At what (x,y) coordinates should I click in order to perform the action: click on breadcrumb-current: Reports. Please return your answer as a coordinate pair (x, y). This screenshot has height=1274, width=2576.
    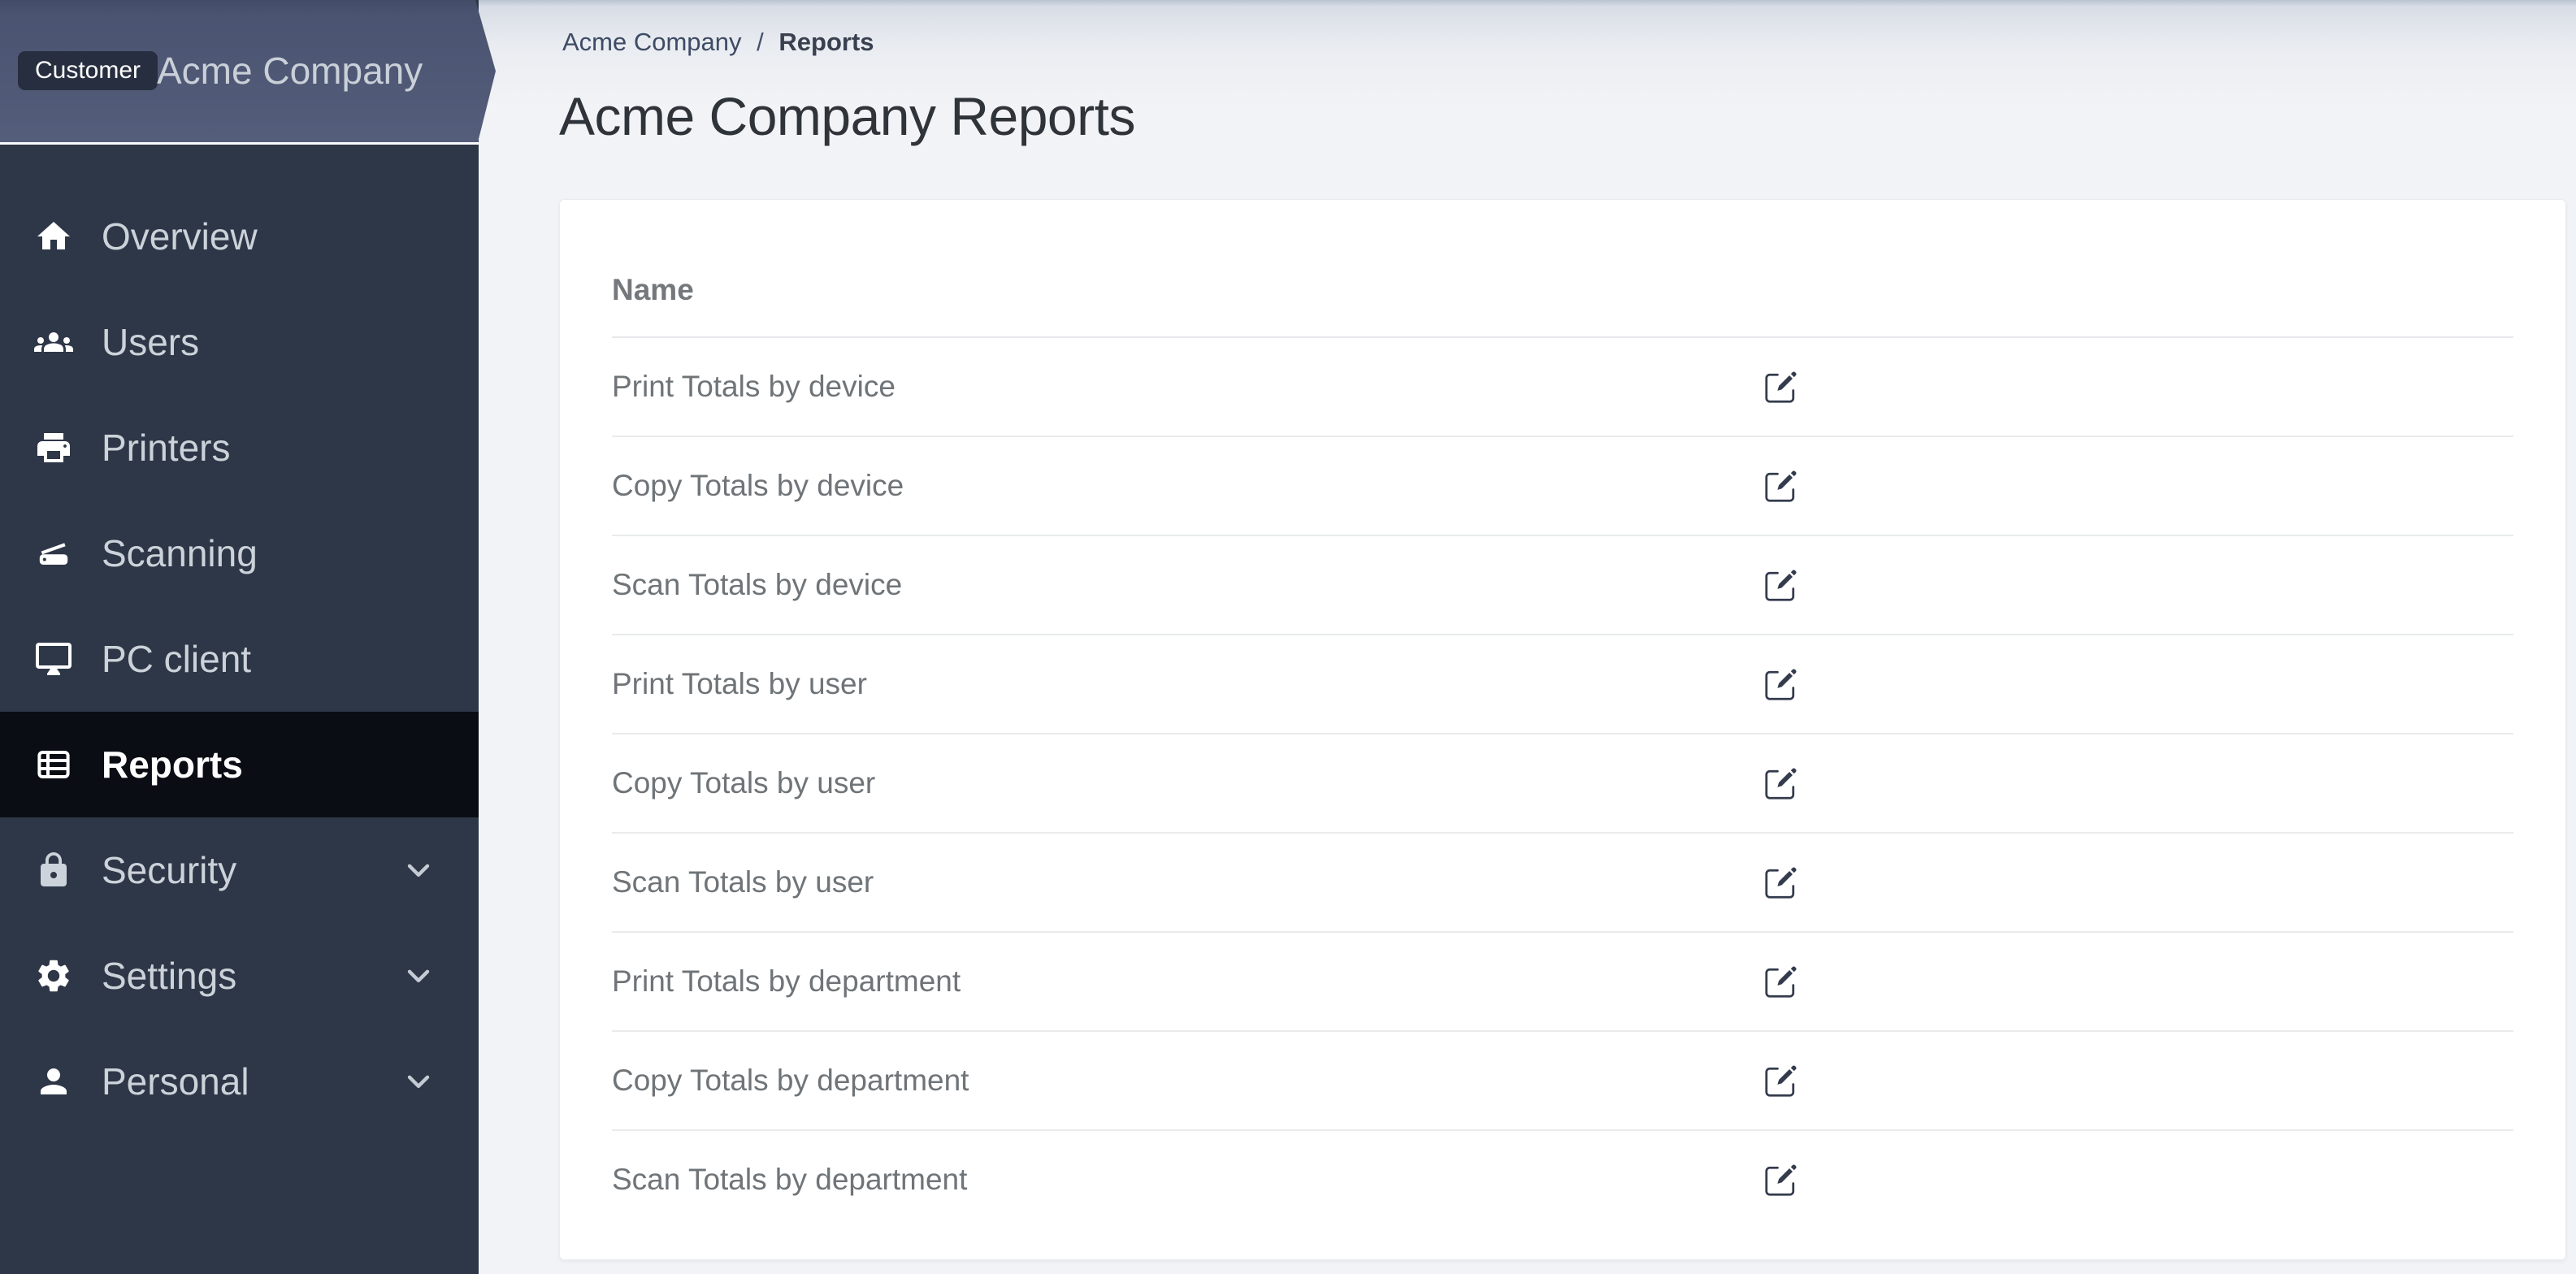
    Looking at the image, I should click on (826, 42).